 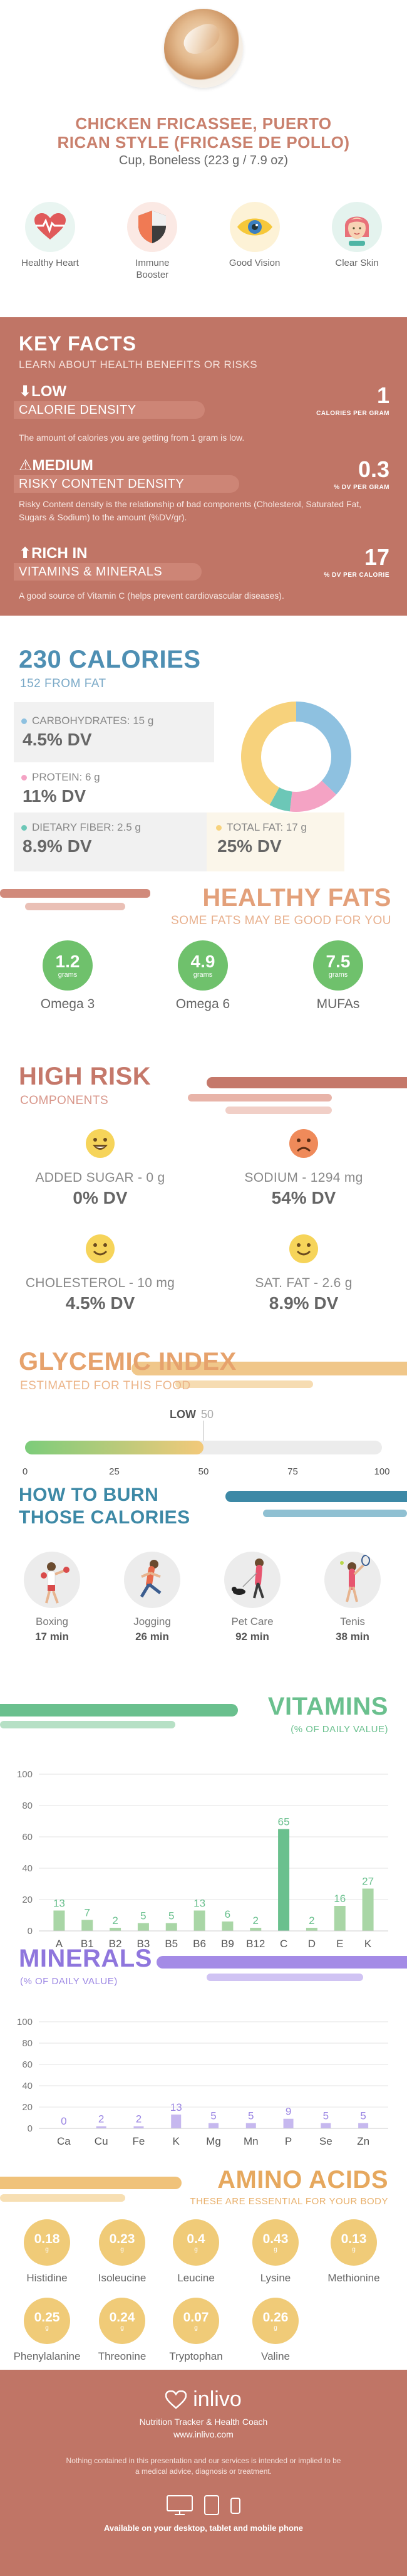 I want to click on x-tick-label: Fe, so click(x=139, y=2141).